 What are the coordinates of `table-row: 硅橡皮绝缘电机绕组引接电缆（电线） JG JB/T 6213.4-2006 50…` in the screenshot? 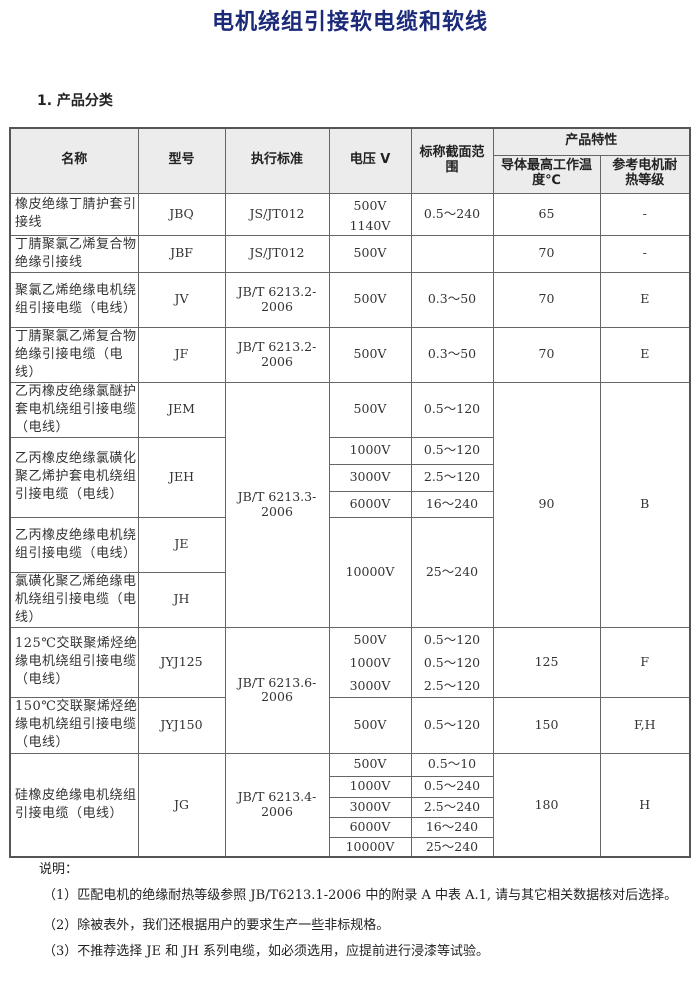 It's located at (350, 805).